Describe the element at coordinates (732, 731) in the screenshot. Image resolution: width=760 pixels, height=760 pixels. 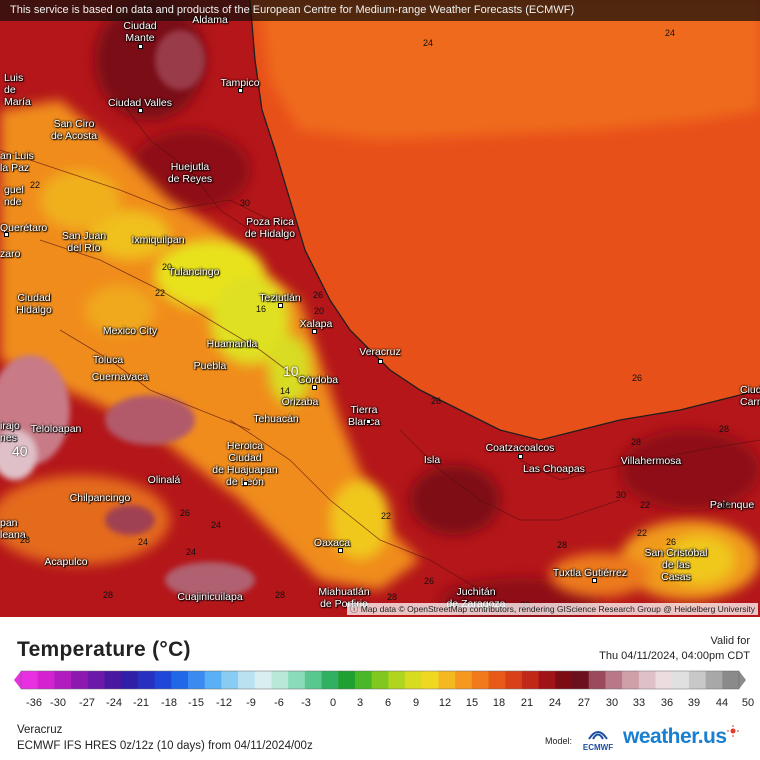
I see `sun-icon` at that location.